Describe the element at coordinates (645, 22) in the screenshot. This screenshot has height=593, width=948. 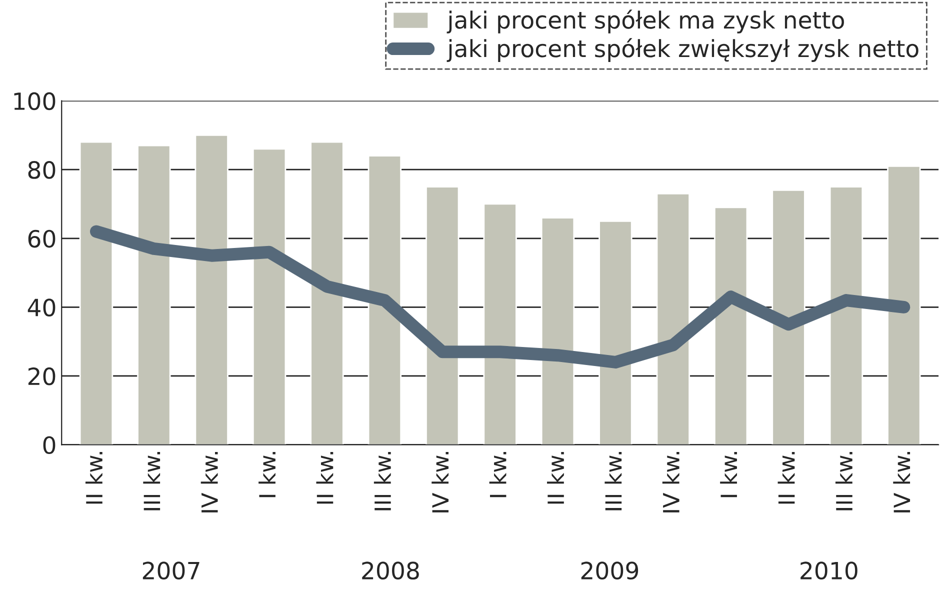
I see `legend-label: jaki procent spółek ma zysk netto` at that location.